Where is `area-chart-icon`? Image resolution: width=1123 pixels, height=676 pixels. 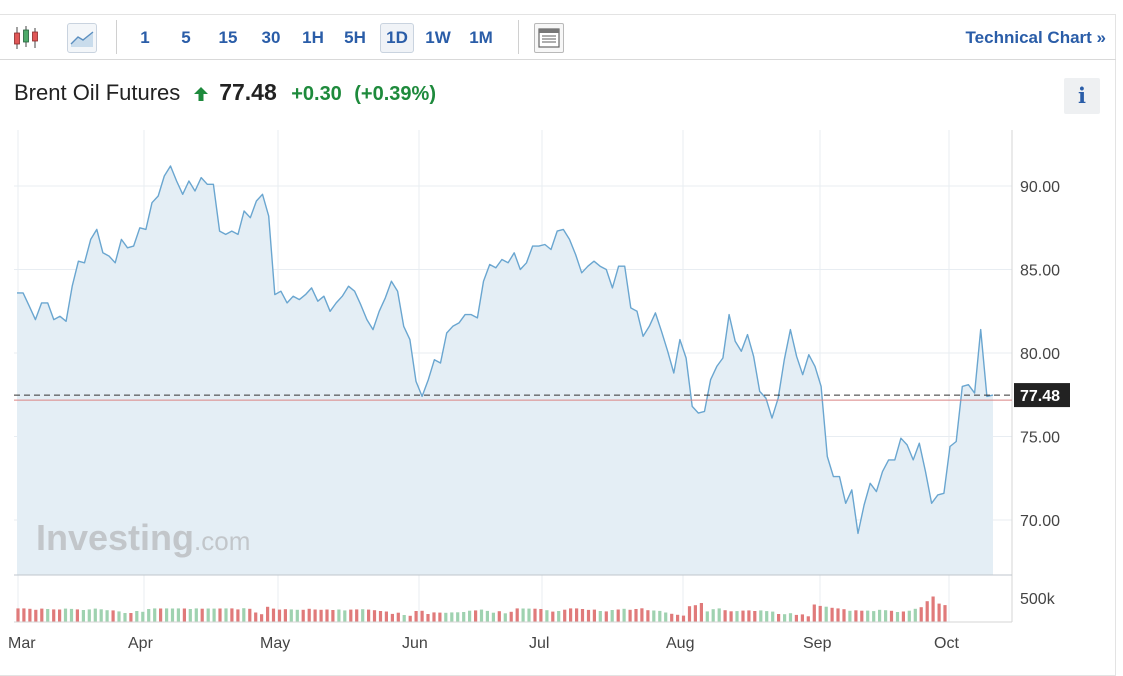 area-chart-icon is located at coordinates (82, 38).